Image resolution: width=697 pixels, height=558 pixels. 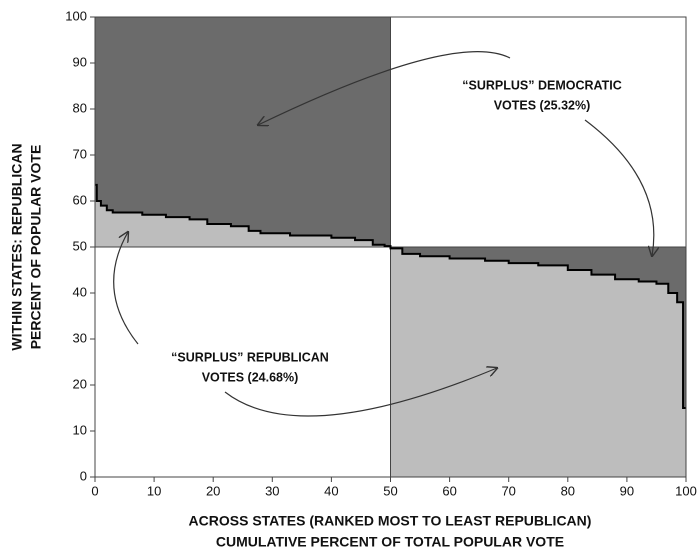 What do you see at coordinates (80, 429) in the screenshot?
I see `y-tick-label: 10` at bounding box center [80, 429].